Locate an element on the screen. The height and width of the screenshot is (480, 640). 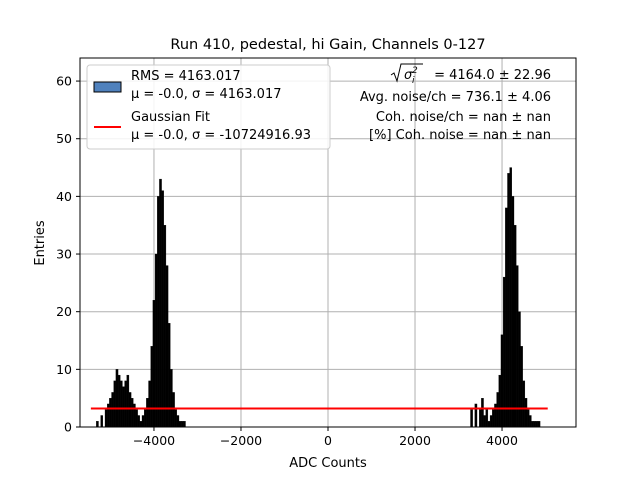
y-tick-label: 60 is located at coordinates (64, 81).